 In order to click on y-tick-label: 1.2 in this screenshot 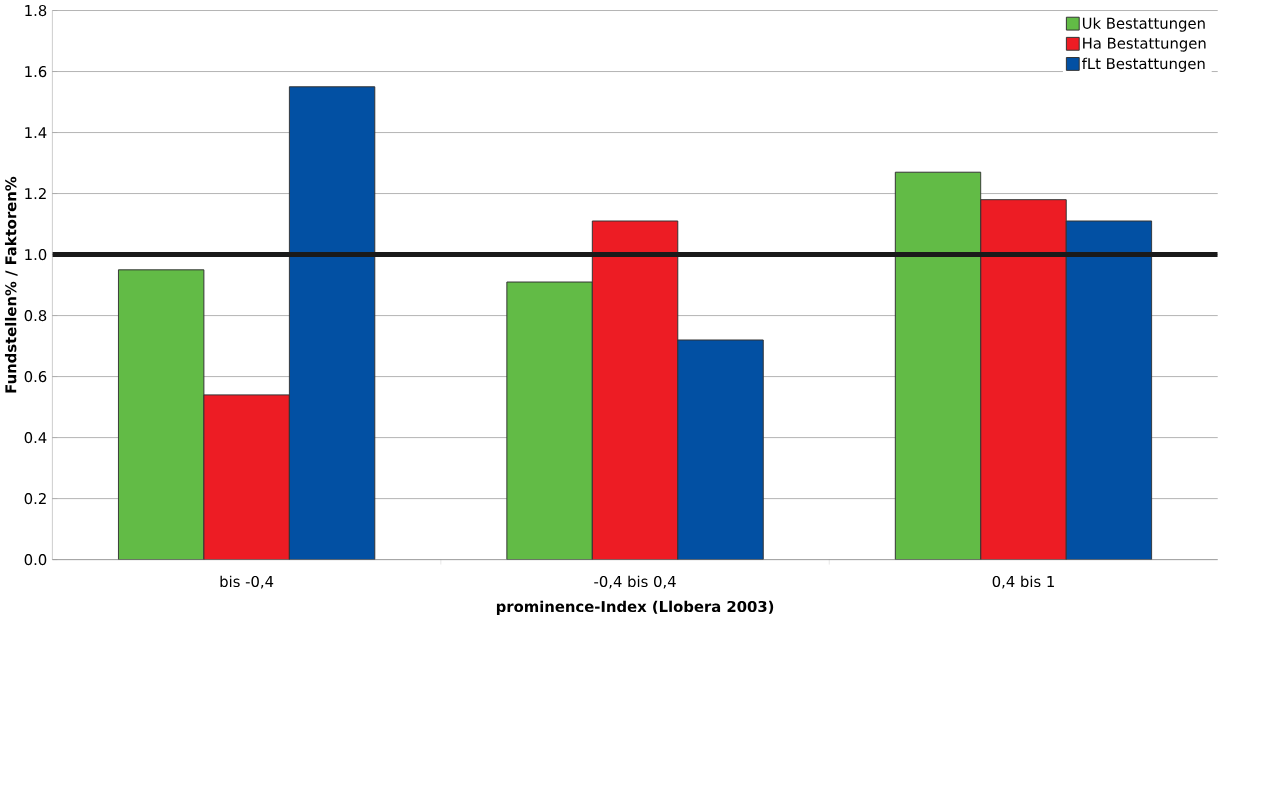, I will do `click(35, 194)`.